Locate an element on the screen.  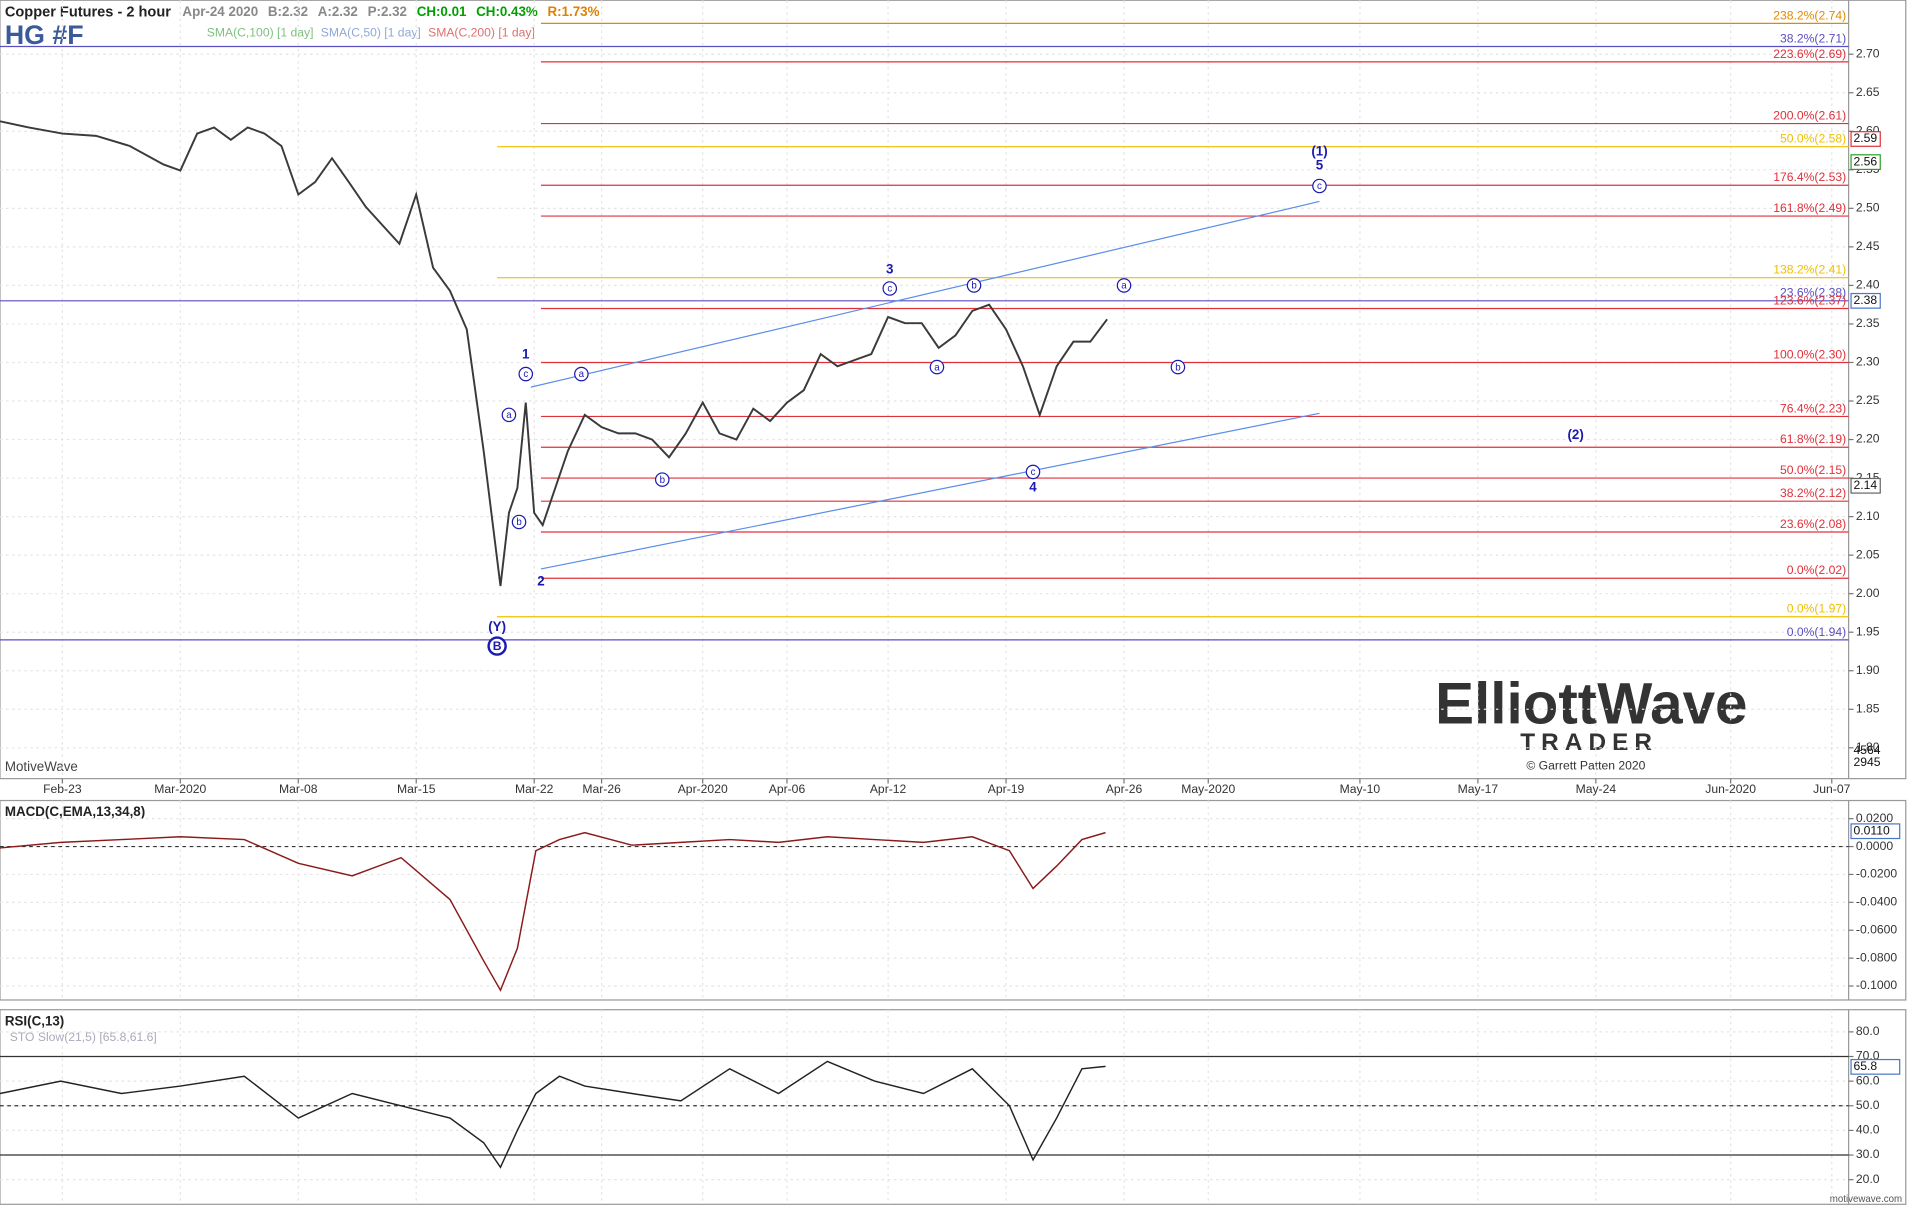
x-tick-label: May-24 is located at coordinates (1596, 789).